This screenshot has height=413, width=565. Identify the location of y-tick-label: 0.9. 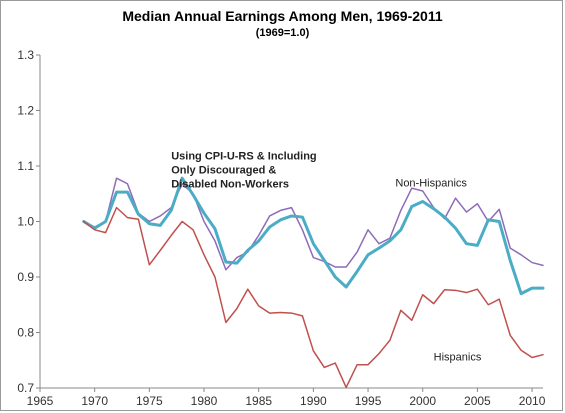
(25, 277).